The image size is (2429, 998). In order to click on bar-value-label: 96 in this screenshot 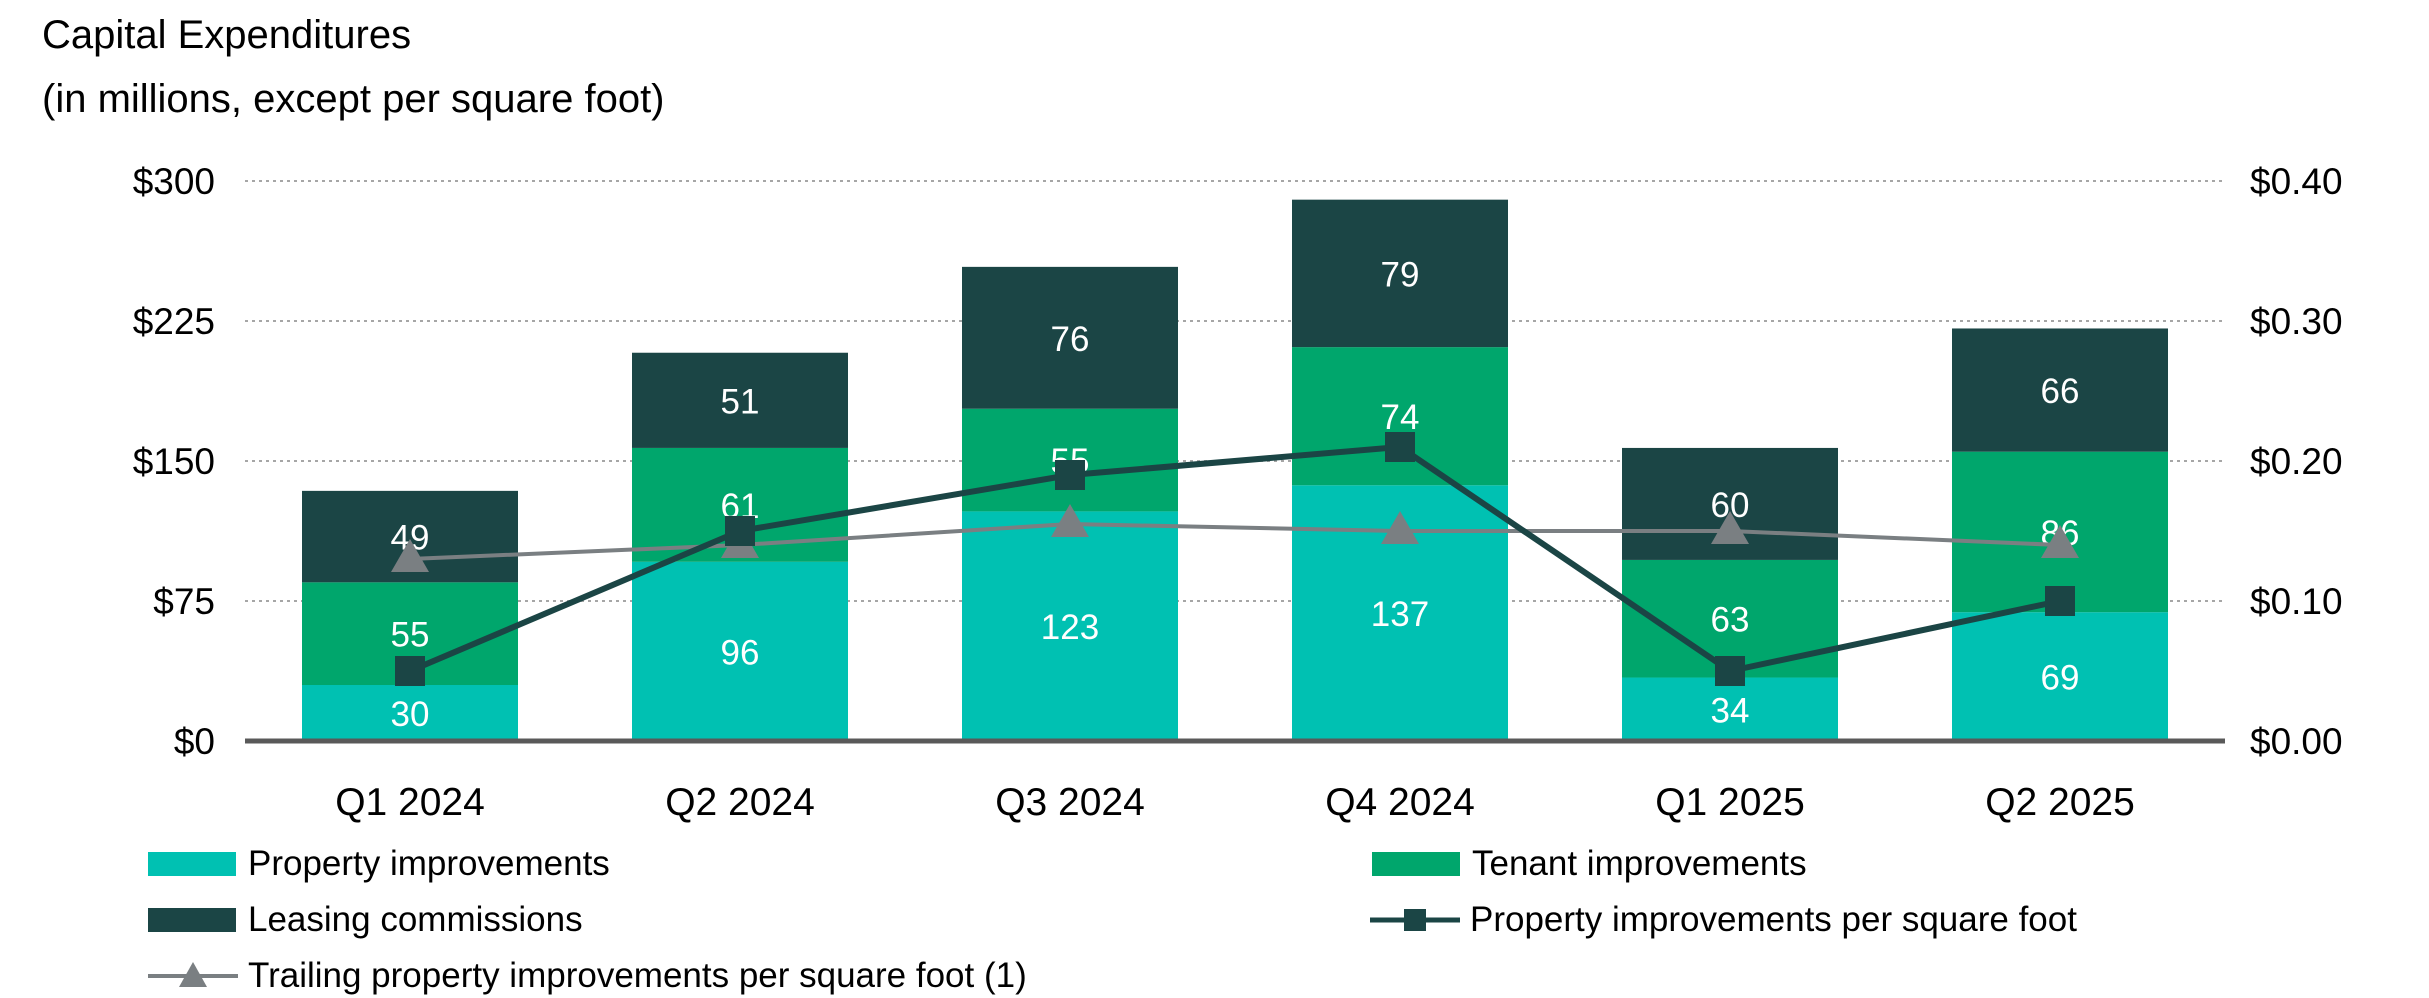, I will do `click(740, 652)`.